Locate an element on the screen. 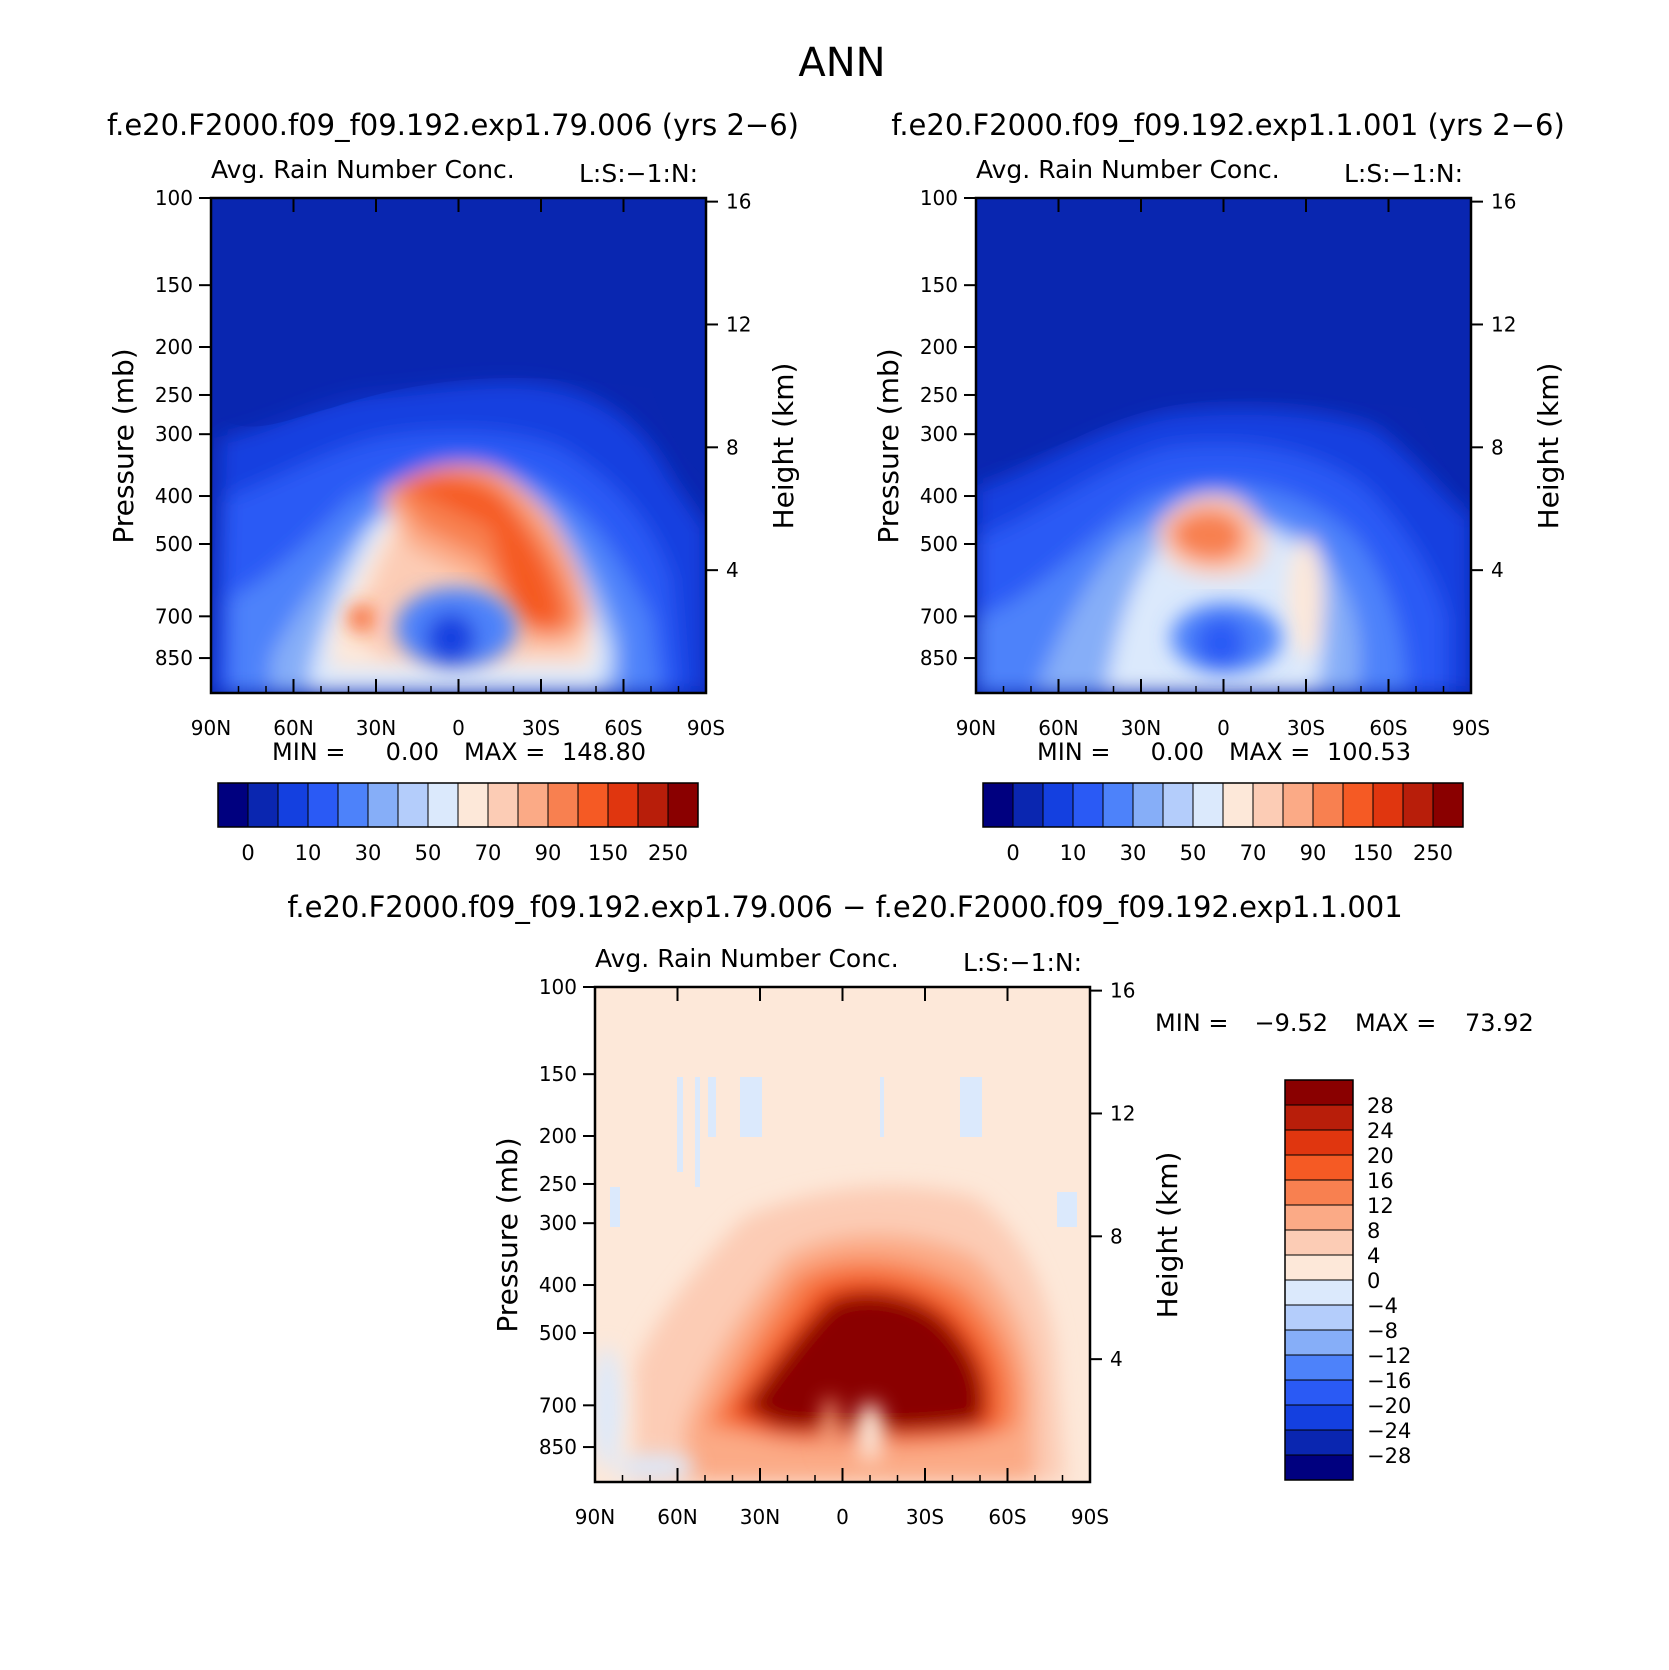 The image size is (1669, 1670). y-ticks-right-2: 16 12 8 4 is located at coordinates (1493, 386).